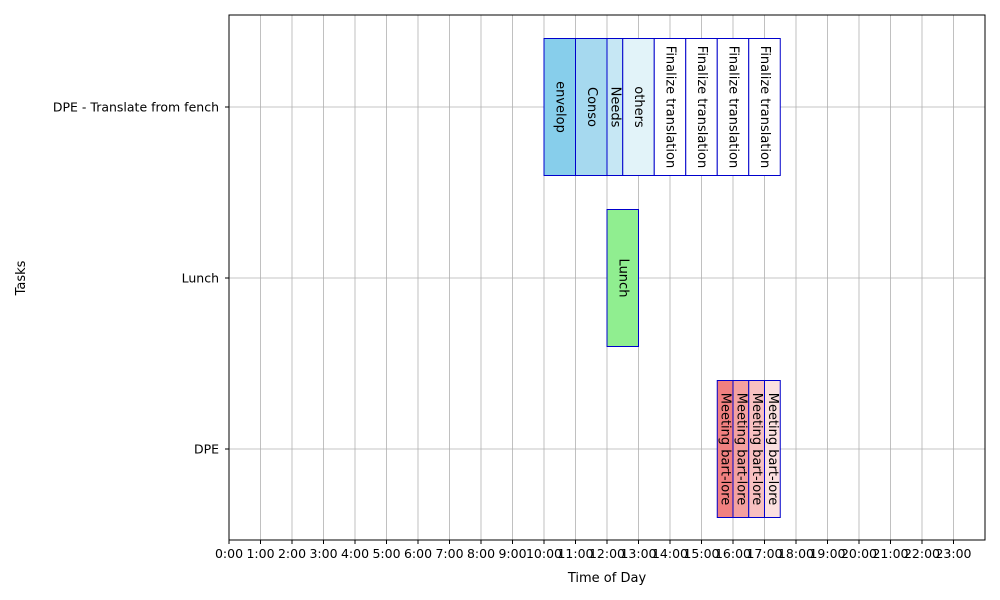 The width and height of the screenshot is (1000, 600). Describe the element at coordinates (890, 553) in the screenshot. I see `x-tick-label: 21:00` at that location.